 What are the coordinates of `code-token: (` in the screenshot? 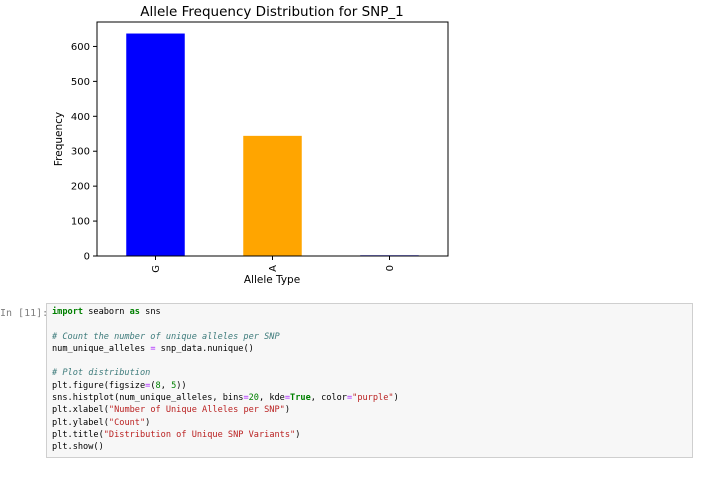 It's located at (153, 385).